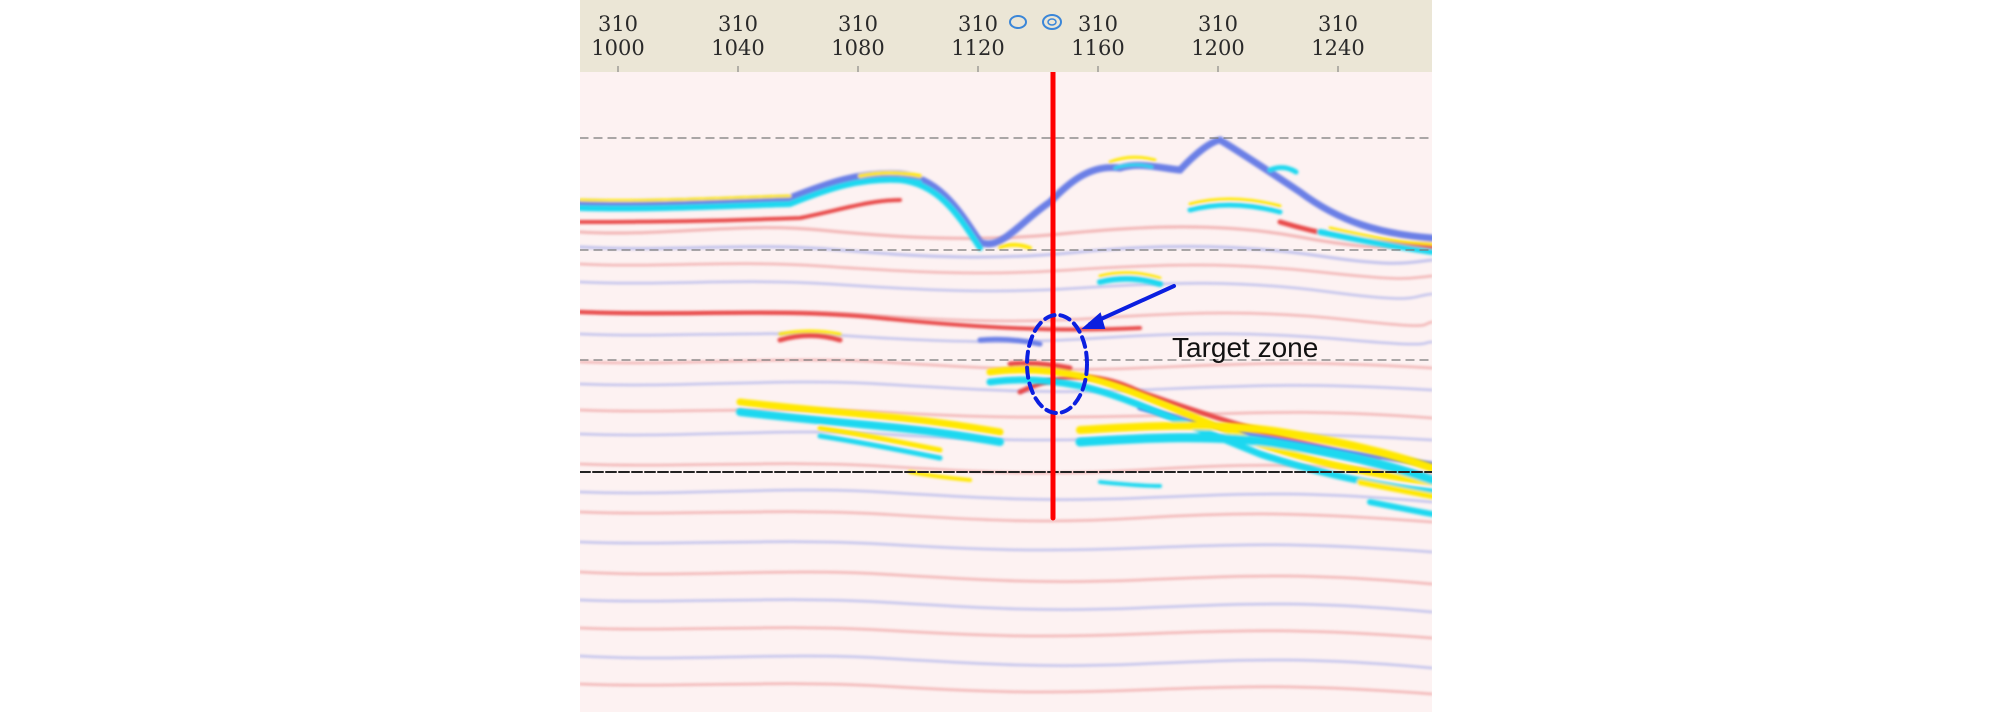 The image size is (2008, 720). Describe the element at coordinates (1098, 36) in the screenshot. I see `inline-tick-label: 310 1160` at that location.